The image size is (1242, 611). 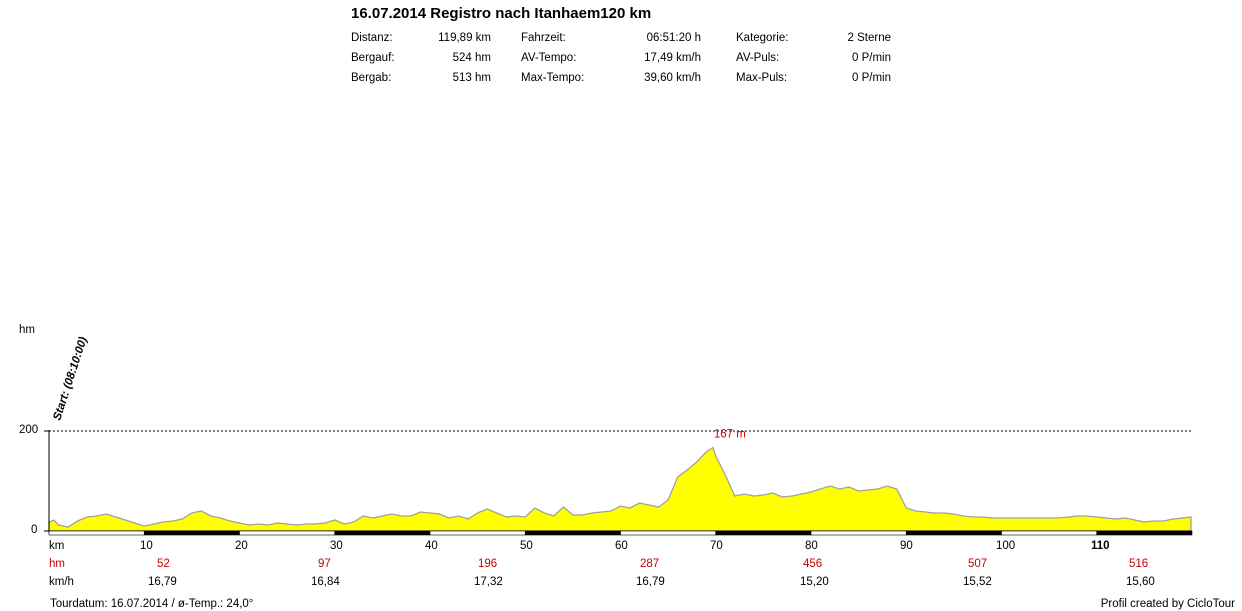 I want to click on hm-value: 456, so click(x=813, y=564).